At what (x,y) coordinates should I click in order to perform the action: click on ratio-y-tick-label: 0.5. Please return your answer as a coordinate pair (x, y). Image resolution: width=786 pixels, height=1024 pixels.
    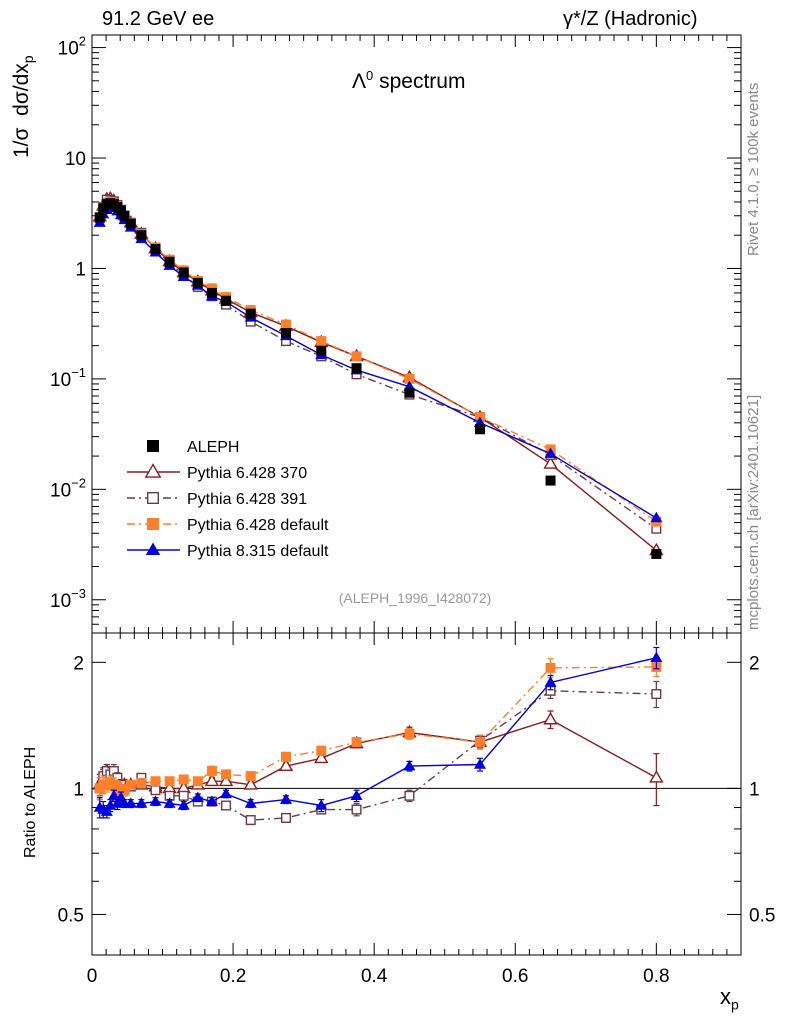
    Looking at the image, I should click on (71, 915).